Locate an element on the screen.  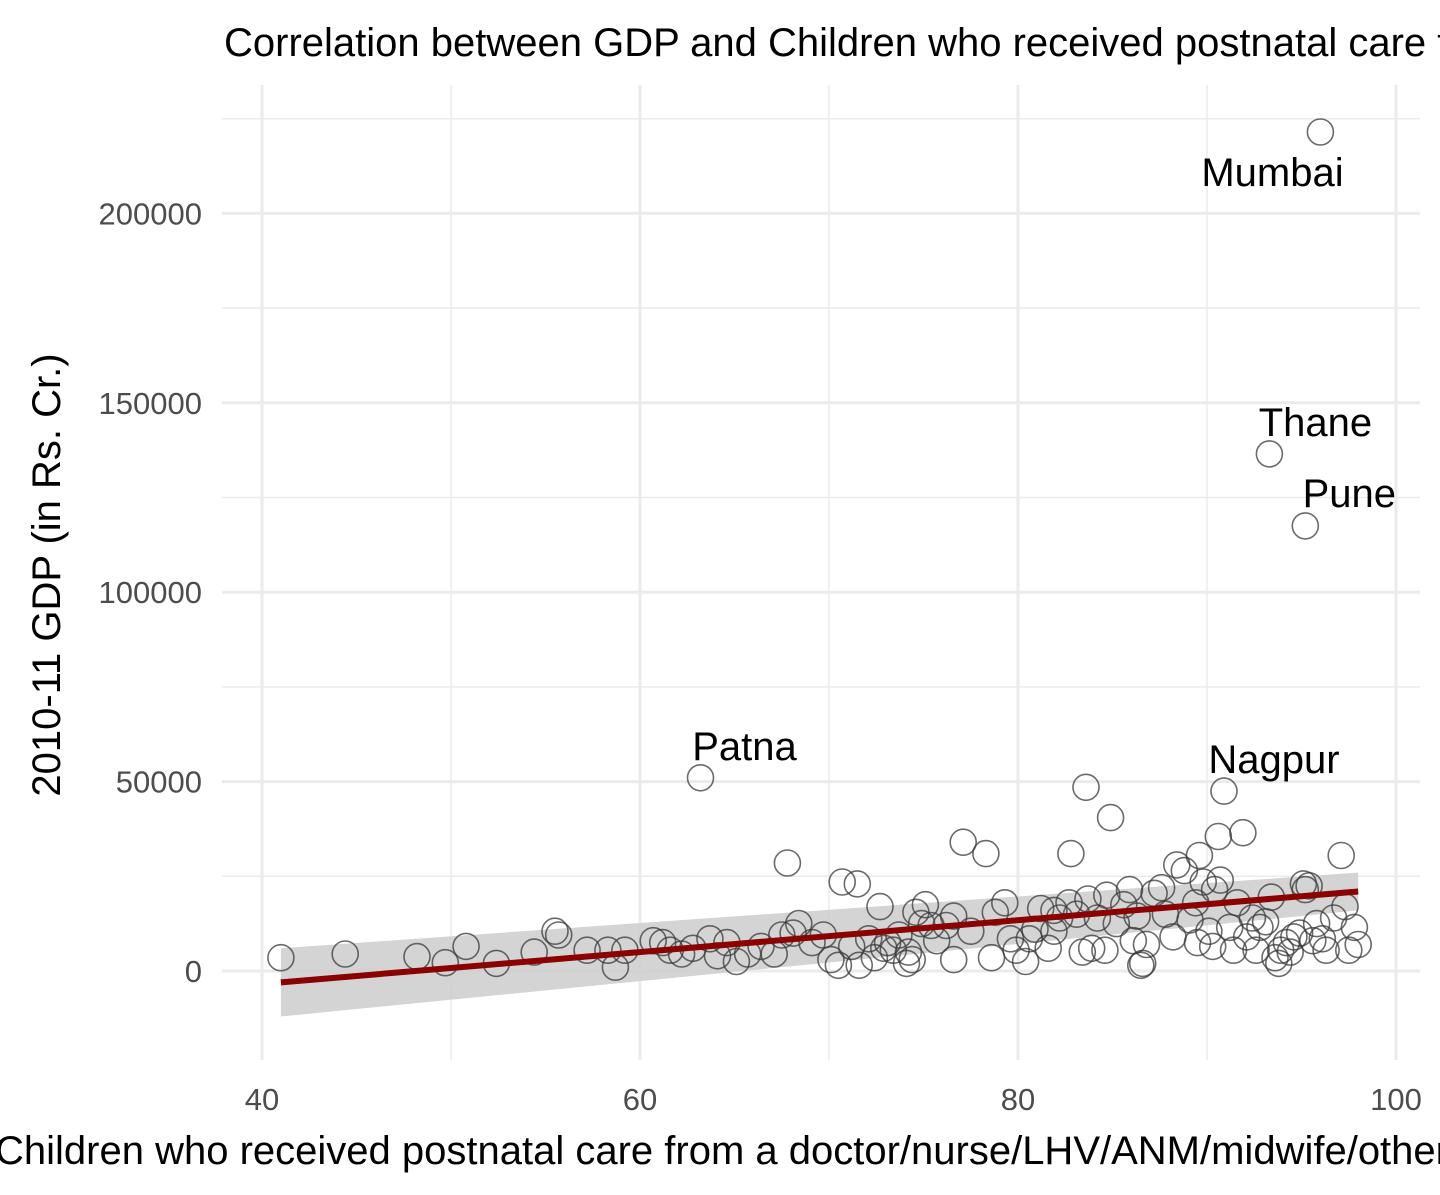
annotation-label: Thane is located at coordinates (1315, 423).